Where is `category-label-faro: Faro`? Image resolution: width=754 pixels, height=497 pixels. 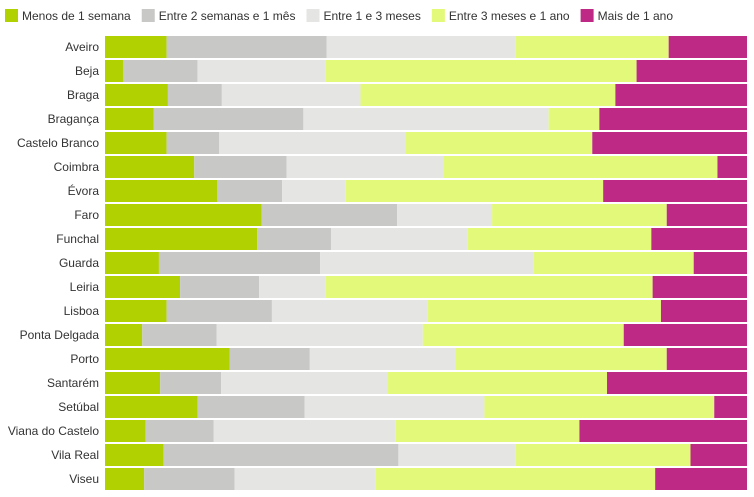 category-label-faro: Faro is located at coordinates (86, 215).